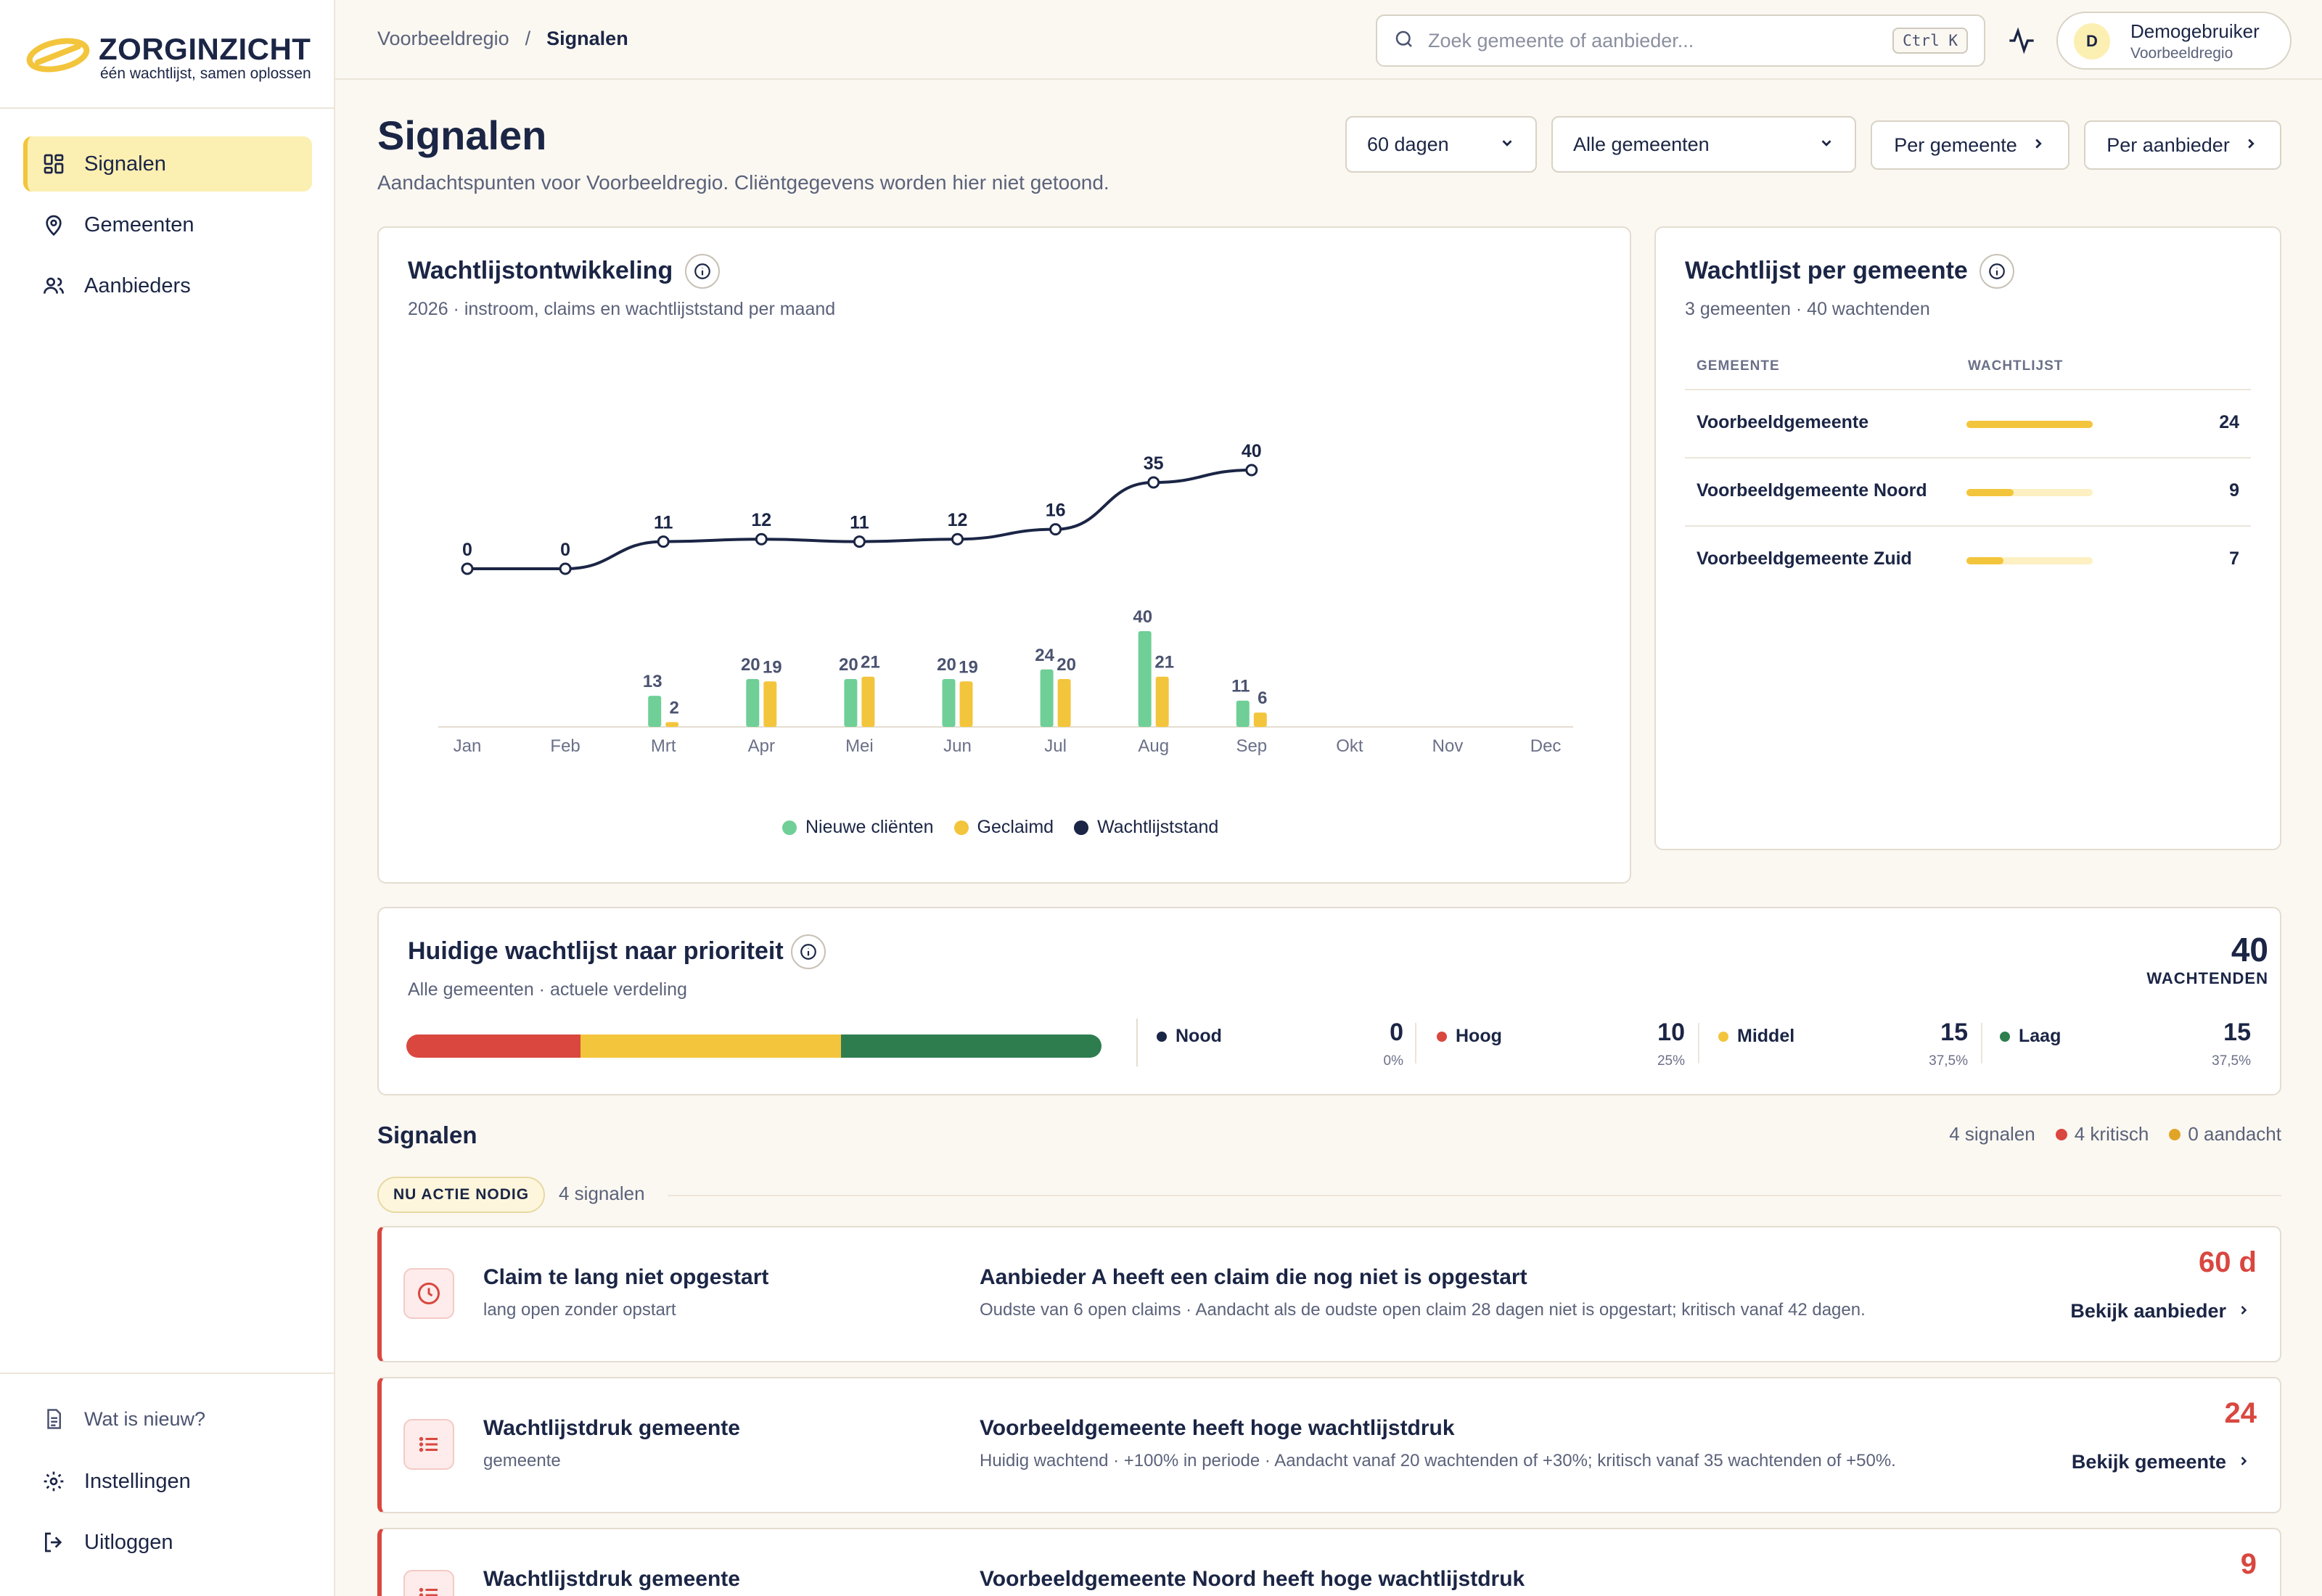 This screenshot has width=2322, height=1596. I want to click on sidebar-item-instellingen: Instellingen, so click(167, 1481).